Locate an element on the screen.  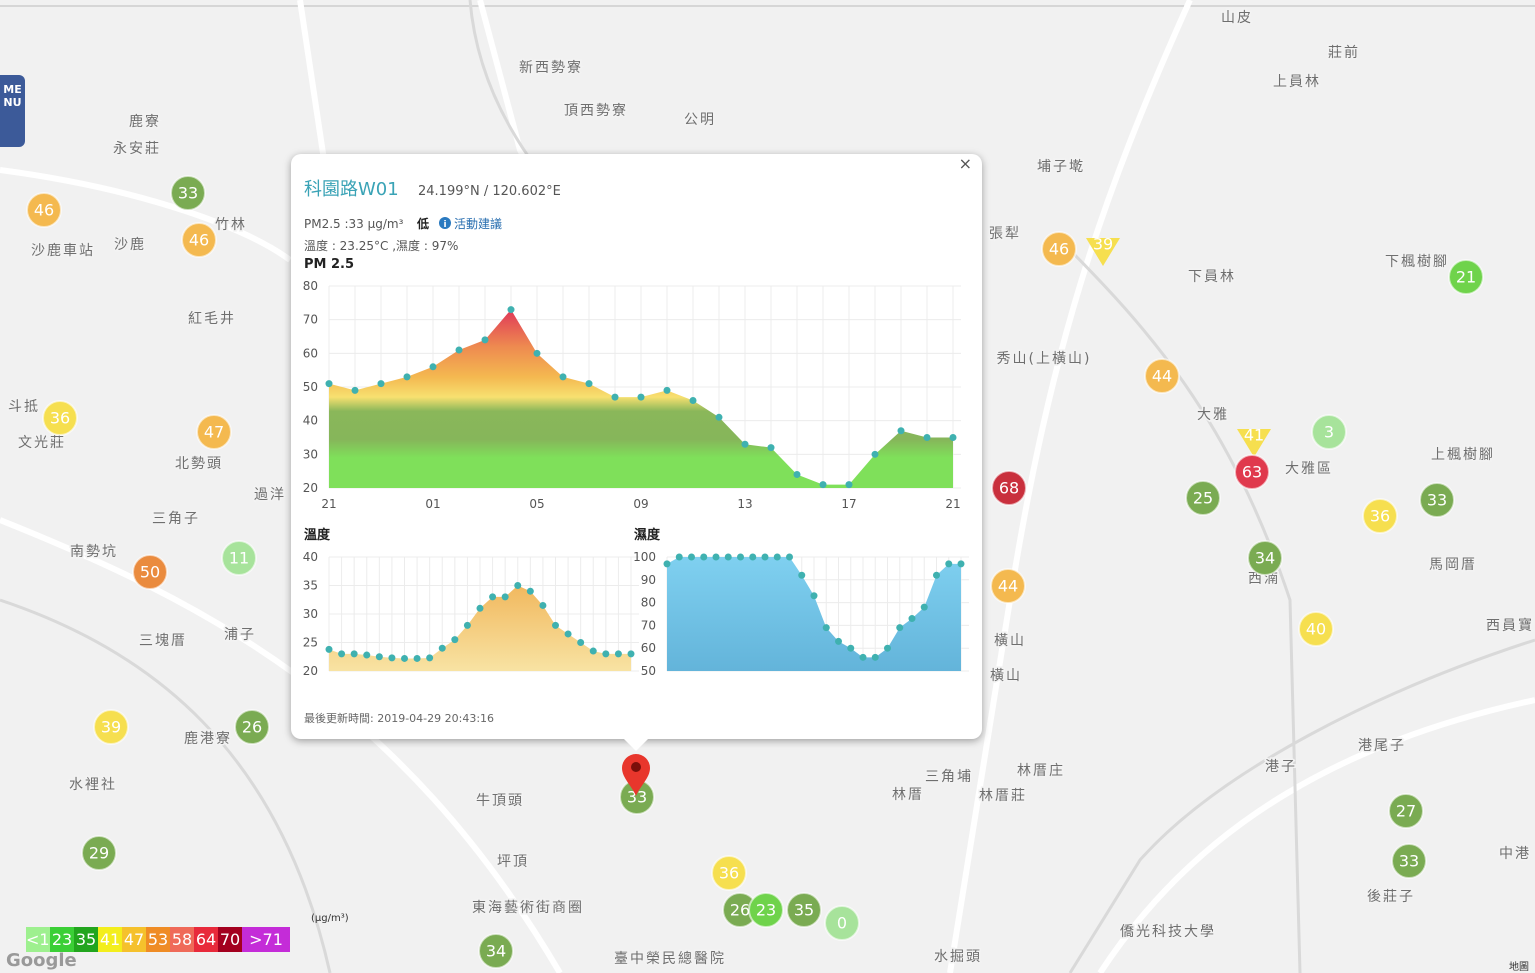
station-marker: 26 is located at coordinates (252, 727).